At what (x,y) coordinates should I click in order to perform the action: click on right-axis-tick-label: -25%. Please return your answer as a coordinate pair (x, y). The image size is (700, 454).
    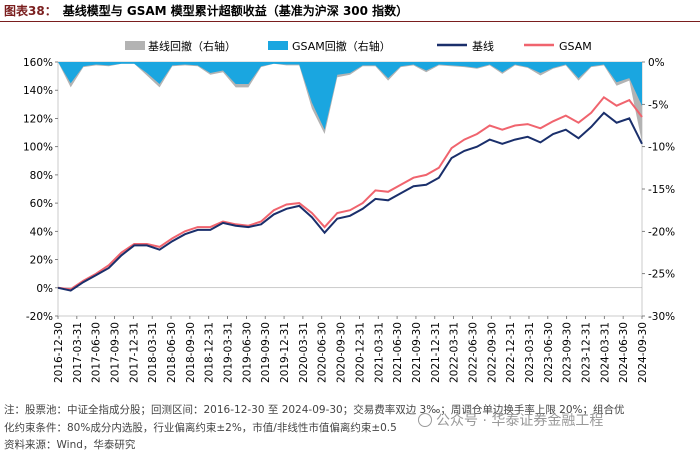
    Looking at the image, I should click on (661, 275).